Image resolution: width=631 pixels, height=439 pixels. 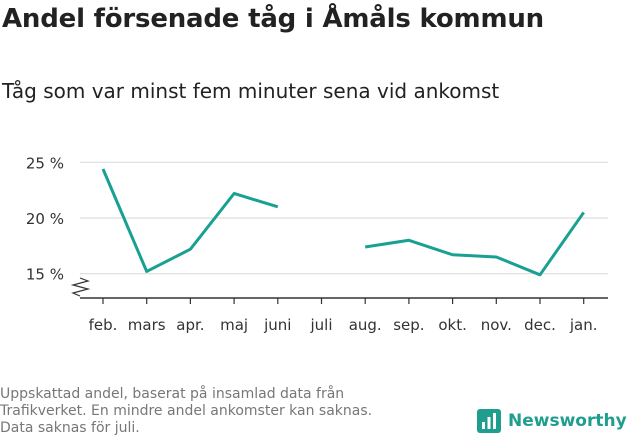 I want to click on y-tick-labels: 15 % 20 % 25 %, so click(x=45, y=218).